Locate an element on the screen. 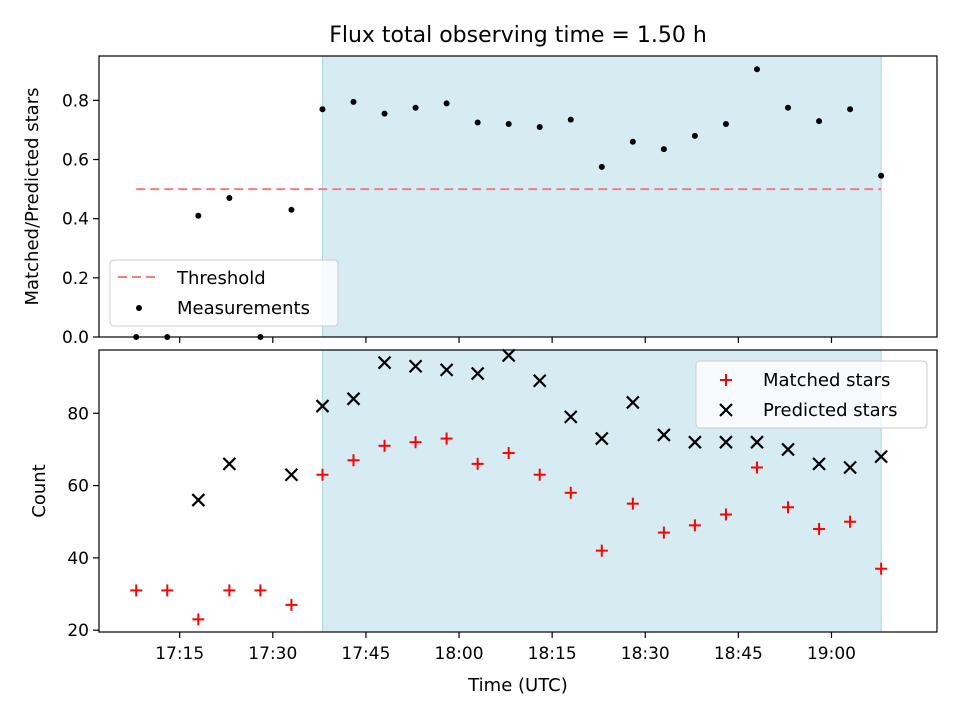 This screenshot has width=960, height=720. x-axis-label: Time (UTC) is located at coordinates (517, 685).